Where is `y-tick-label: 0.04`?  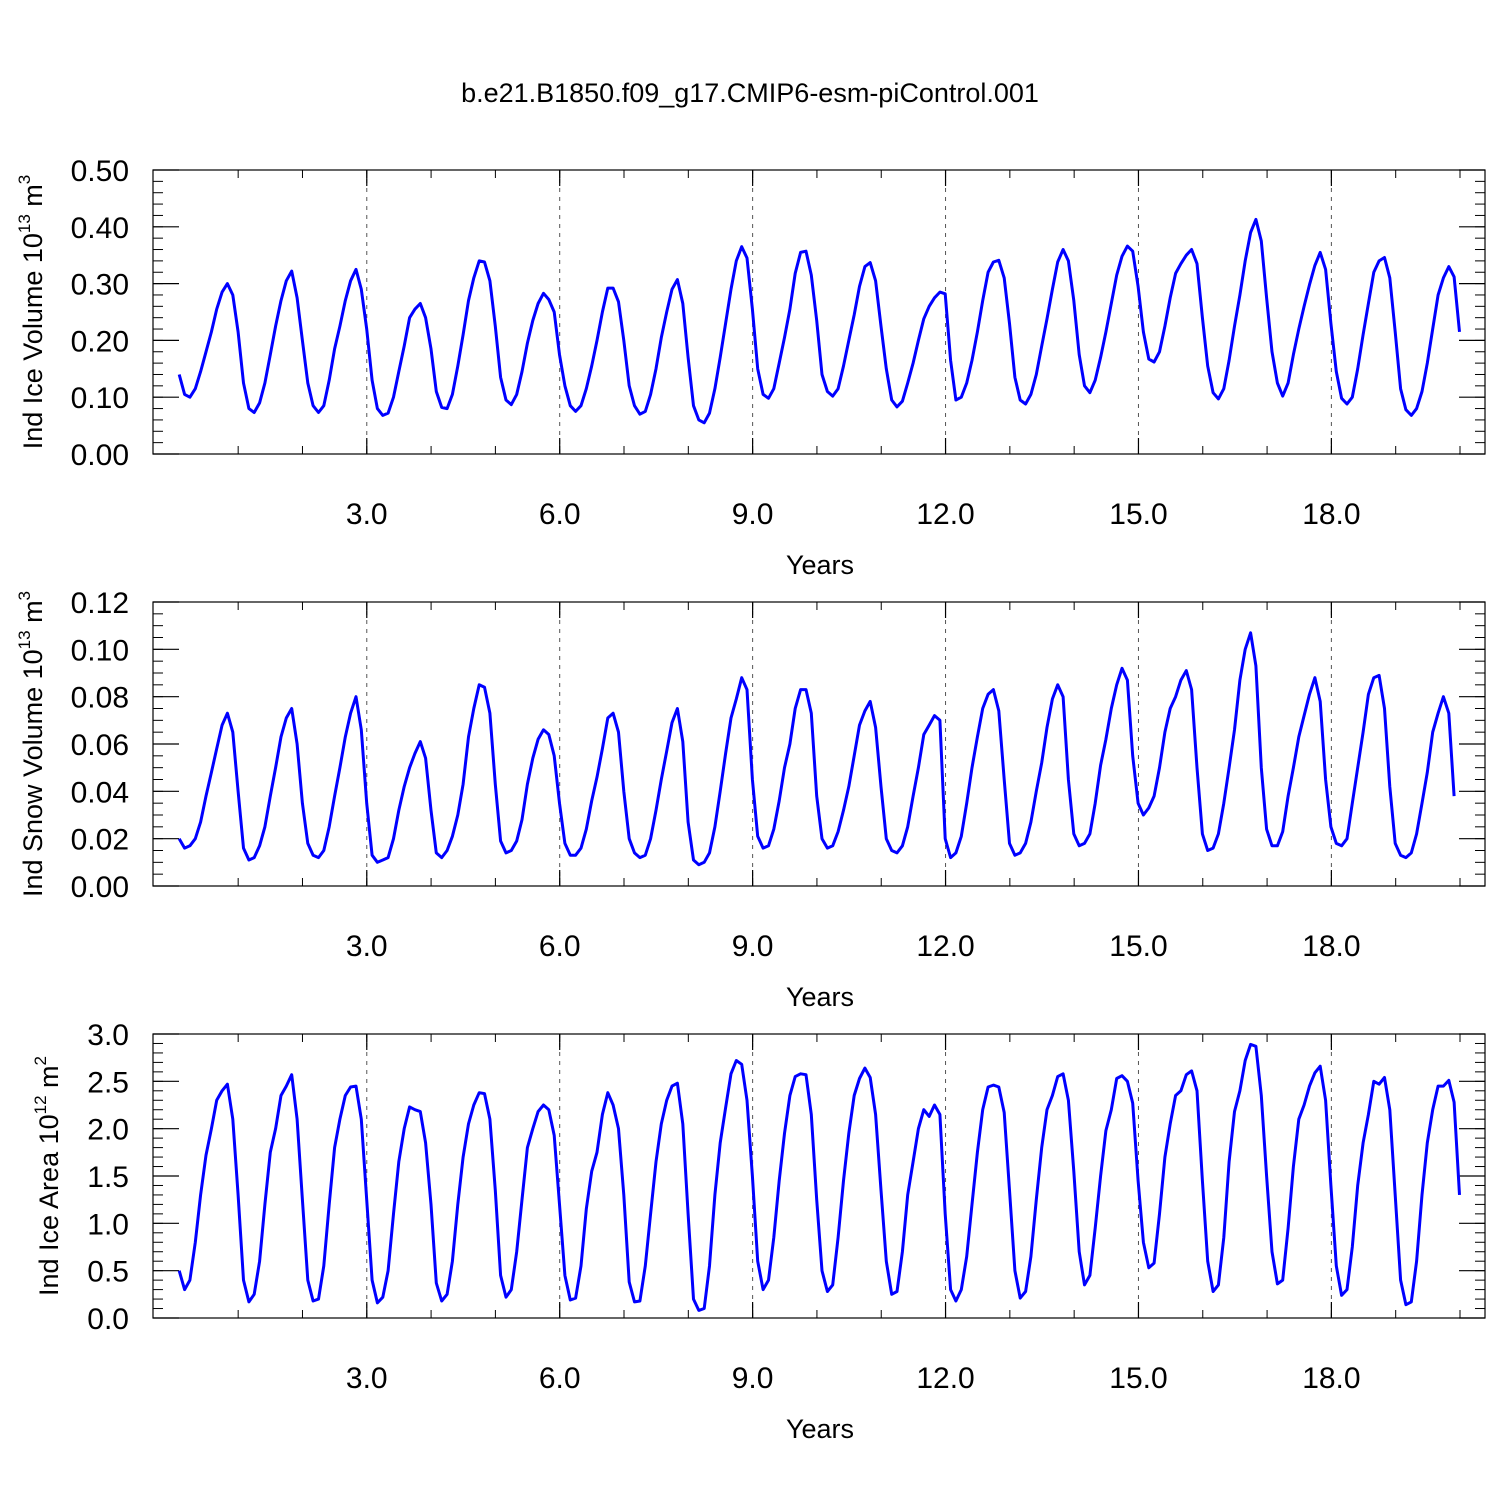
y-tick-label: 0.04 is located at coordinates (100, 792).